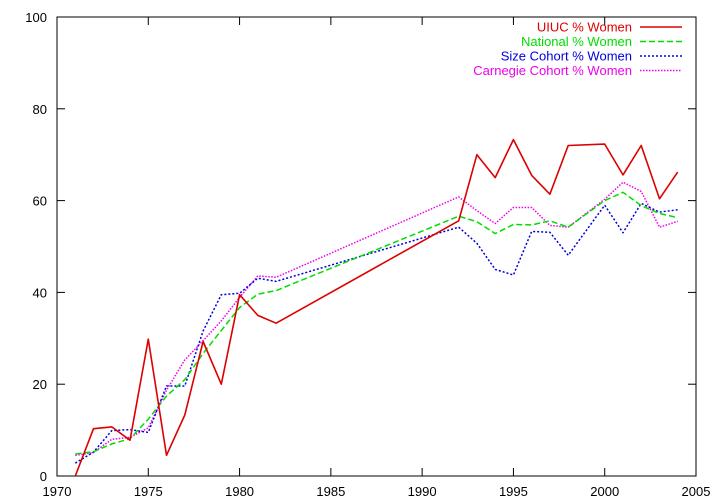 The width and height of the screenshot is (720, 504). I want to click on legend-label: UIUC % Women, so click(584, 27).